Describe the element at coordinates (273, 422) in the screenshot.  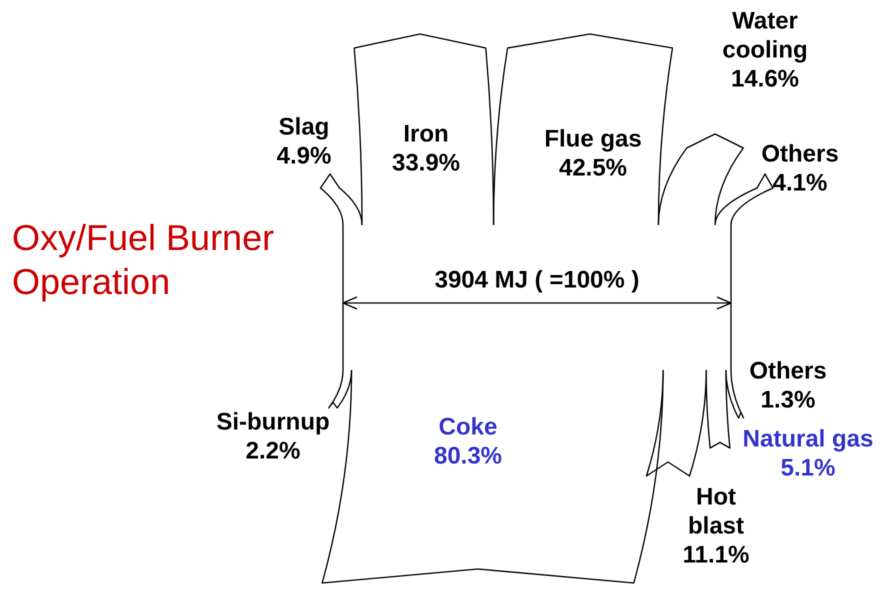
I see `category-label: Si-burnup` at that location.